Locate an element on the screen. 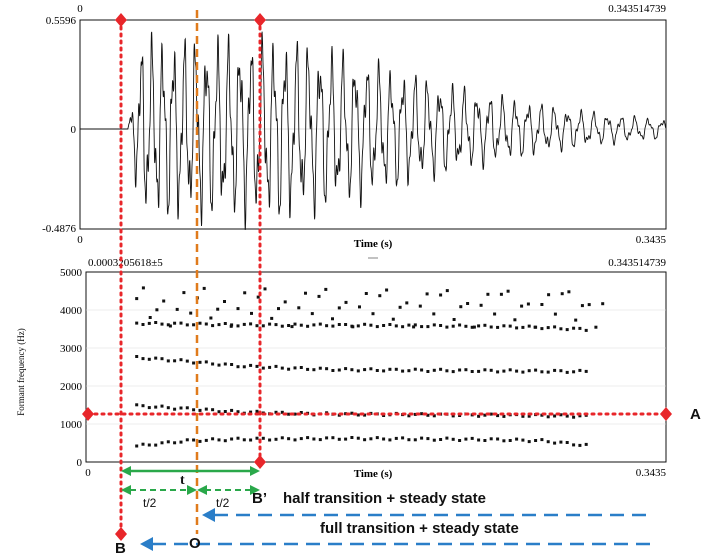 Image resolution: width=713 pixels, height=555 pixels. formant-top-left-label: 0.0003205618±5 is located at coordinates (125, 263).